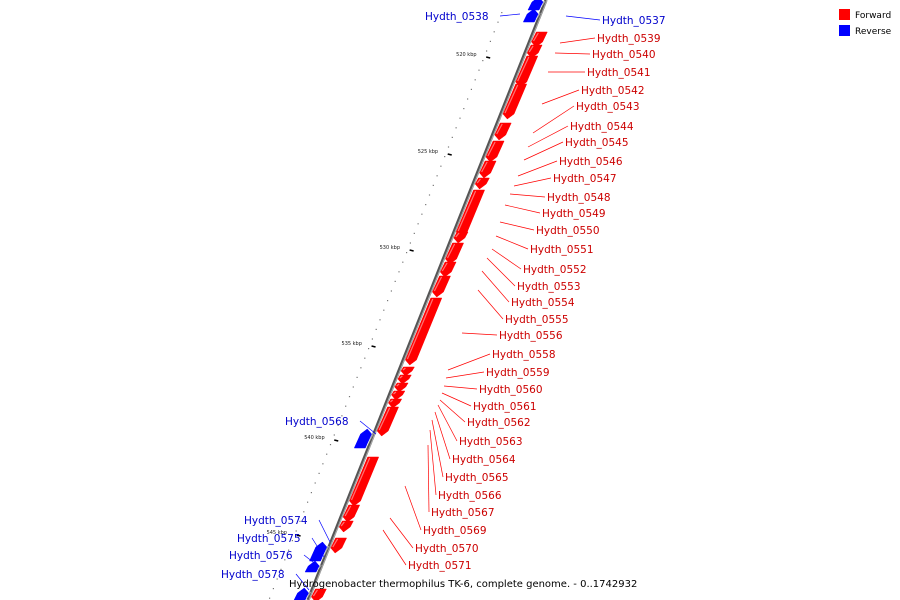 Image resolution: width=900 pixels, height=600 pixels. What do you see at coordinates (585, 179) in the screenshot?
I see `gene-label: Hydth_0547` at bounding box center [585, 179].